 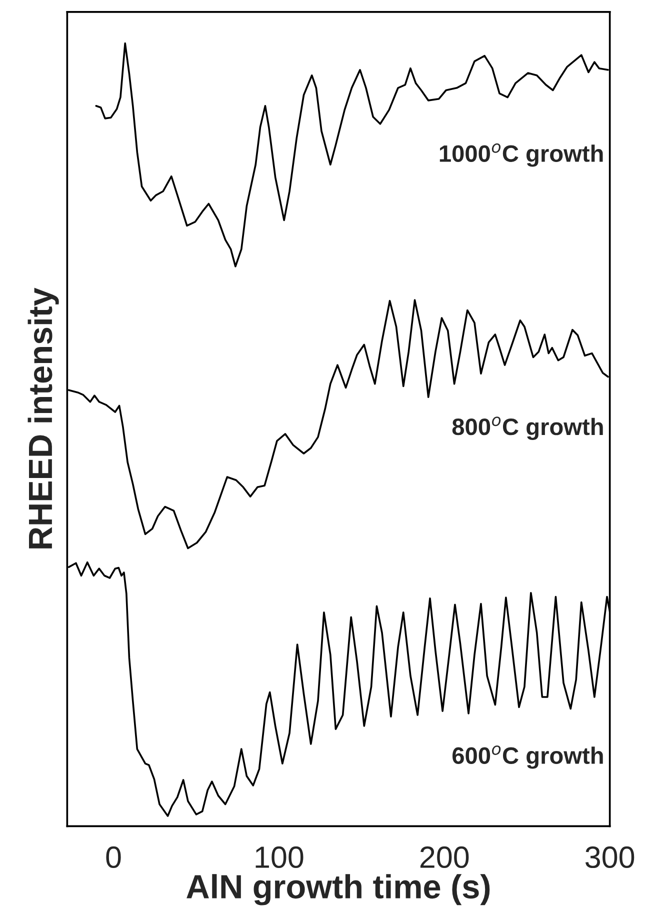 I want to click on series-label: 800$^{o}$C growth, so click(x=527, y=428).